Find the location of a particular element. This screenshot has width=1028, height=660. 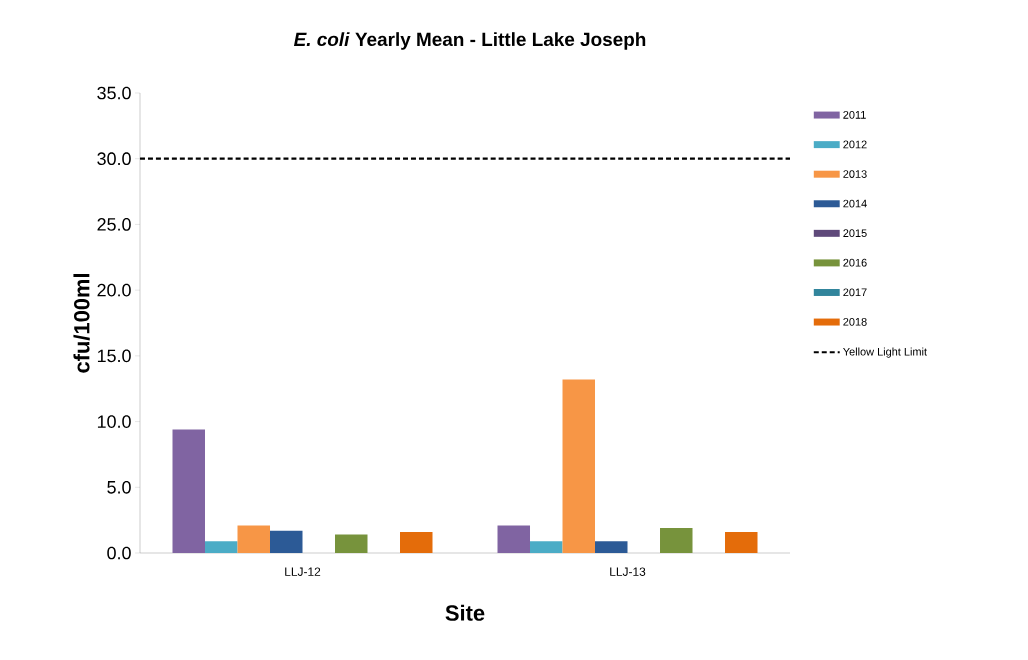

legend-label: 2013 is located at coordinates (855, 174).